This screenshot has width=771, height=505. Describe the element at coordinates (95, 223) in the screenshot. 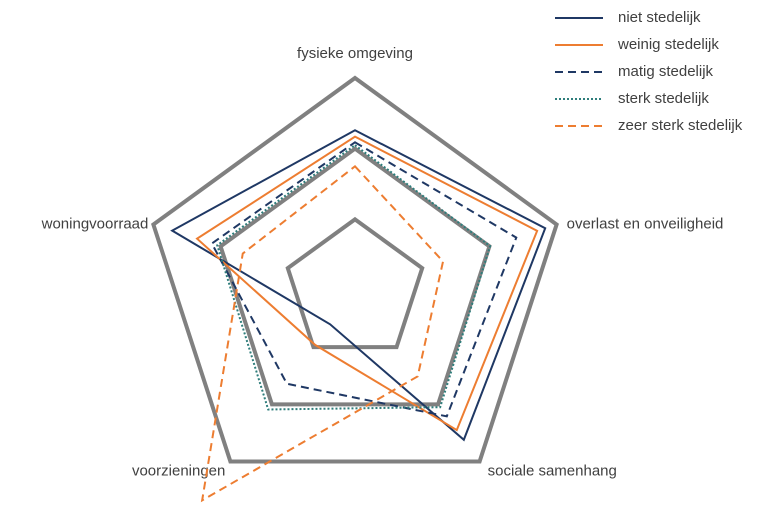

I see `axis-label: woningvoorraad` at that location.